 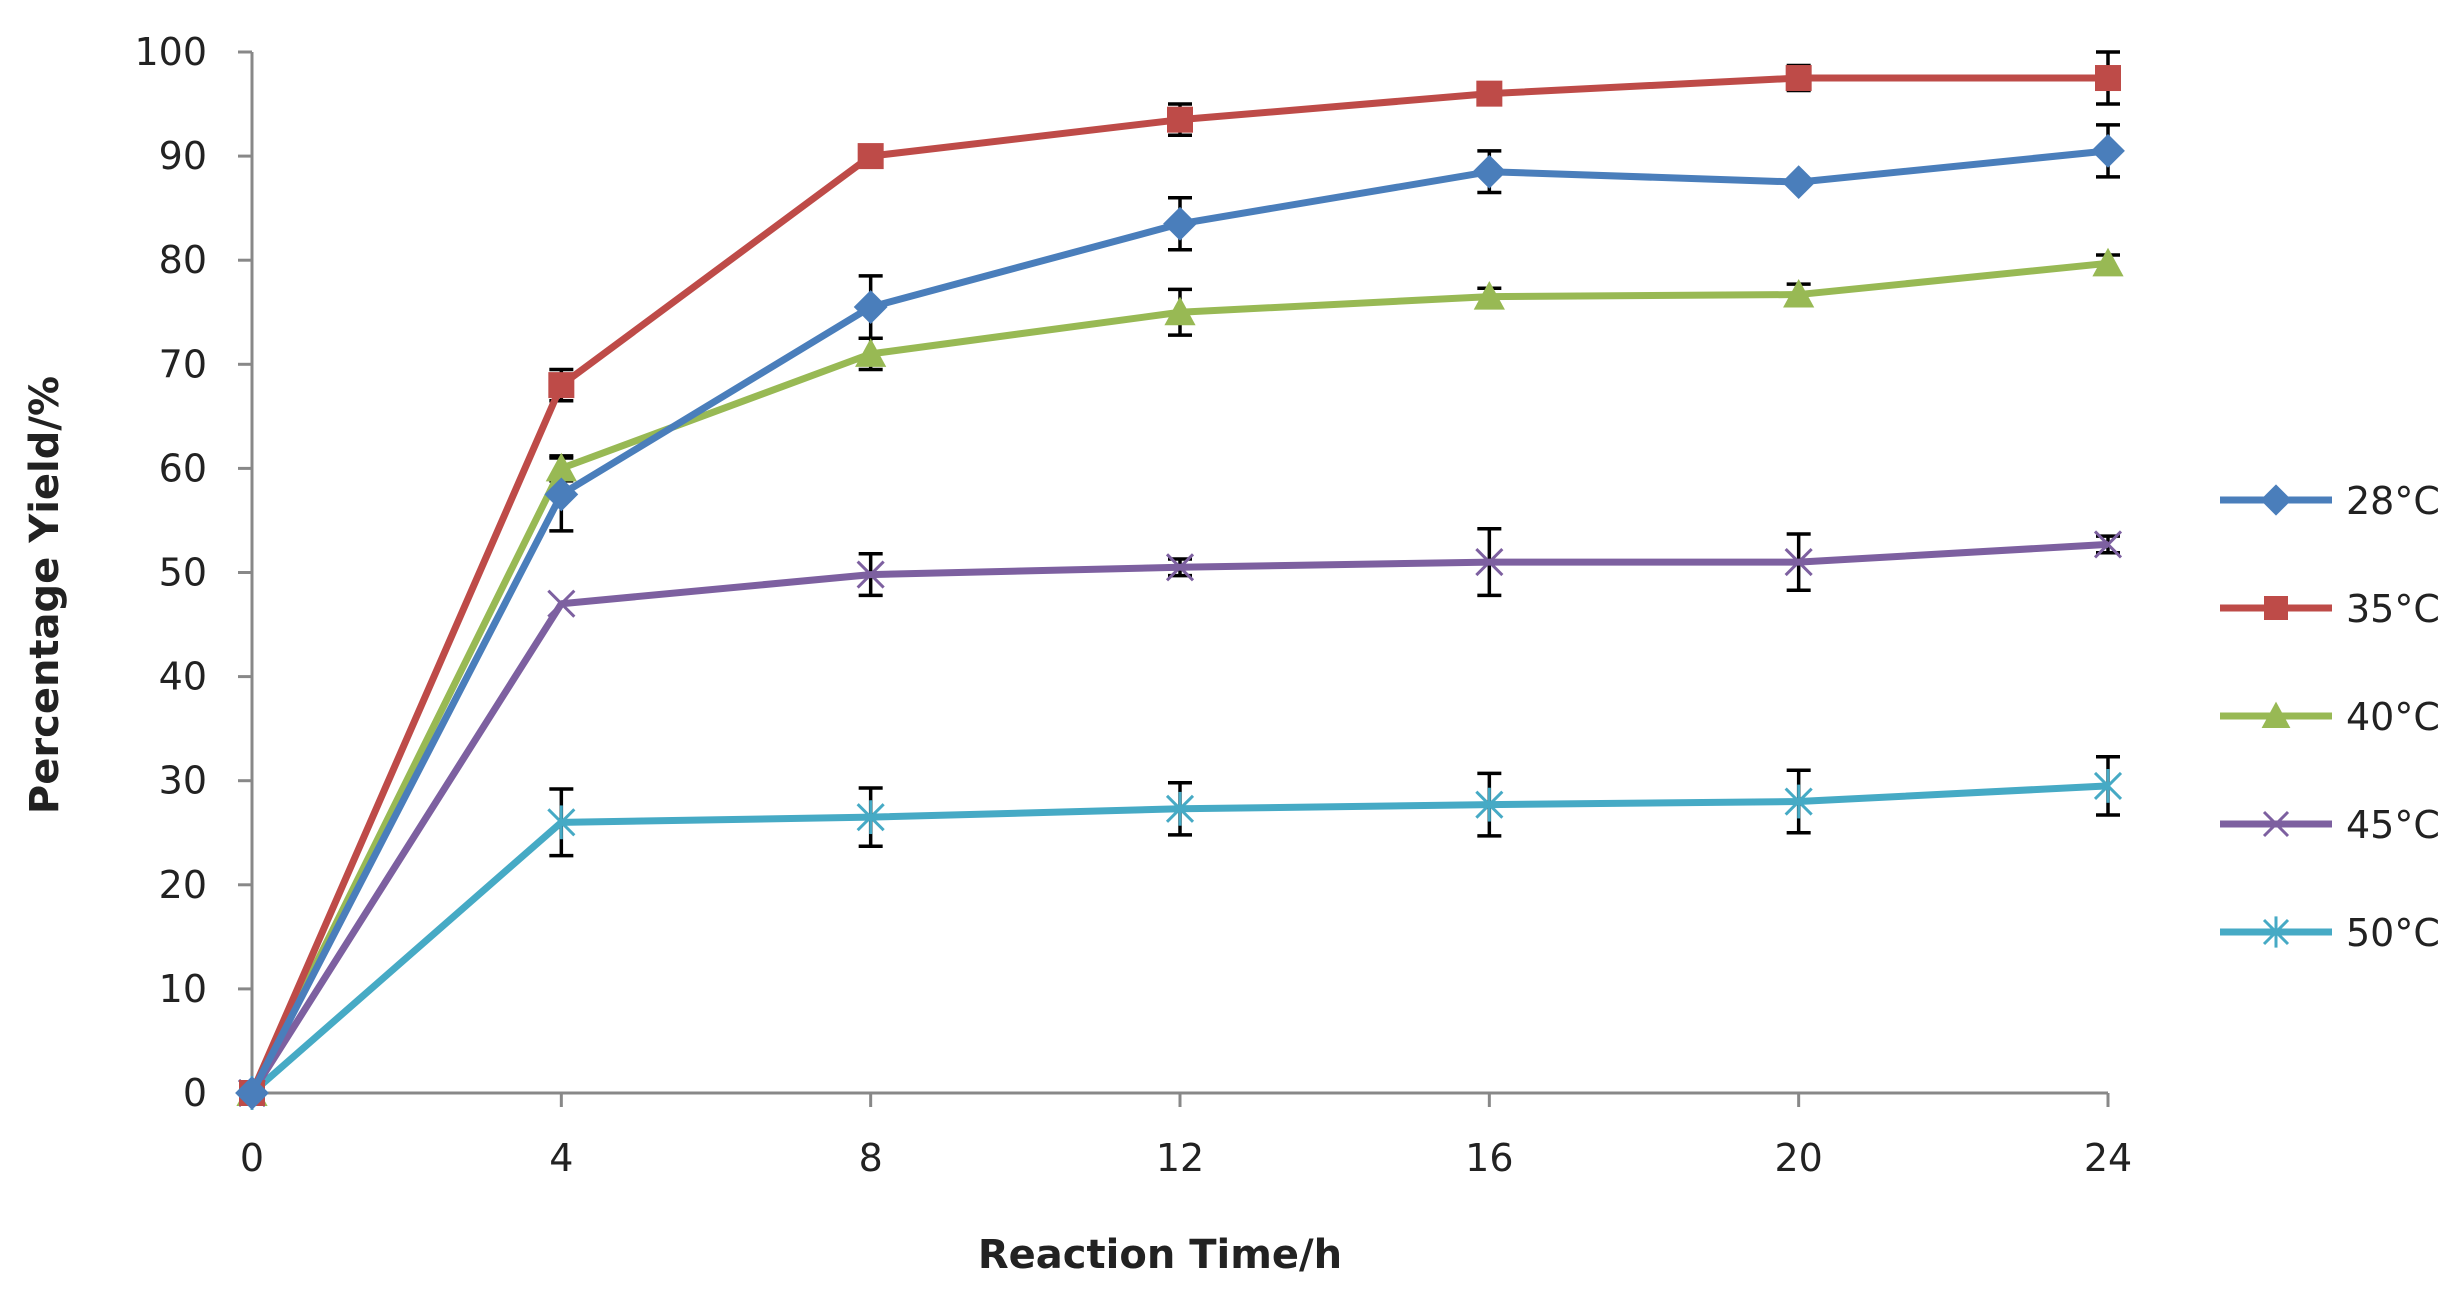 What do you see at coordinates (45, 595) in the screenshot?
I see `y-axis-label: Percentage Yield/%` at bounding box center [45, 595].